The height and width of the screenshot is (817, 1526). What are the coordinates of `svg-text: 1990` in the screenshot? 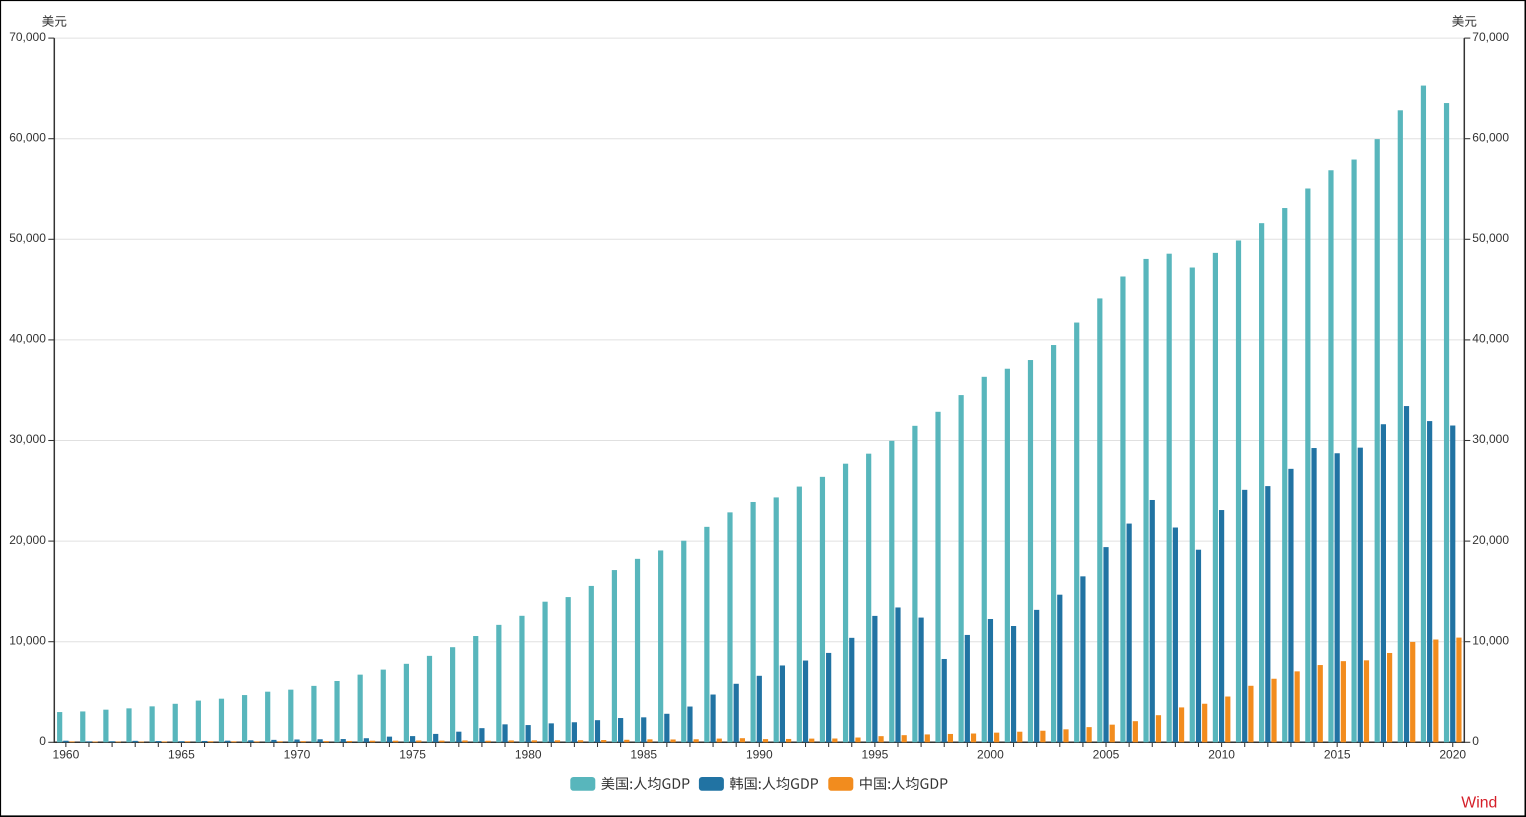 It's located at (759, 755).